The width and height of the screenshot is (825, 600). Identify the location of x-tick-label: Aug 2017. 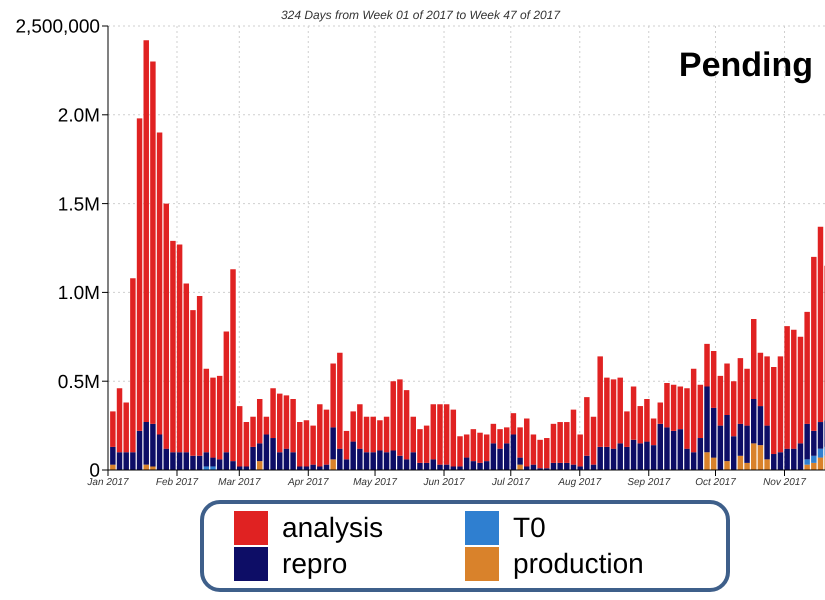
(579, 482).